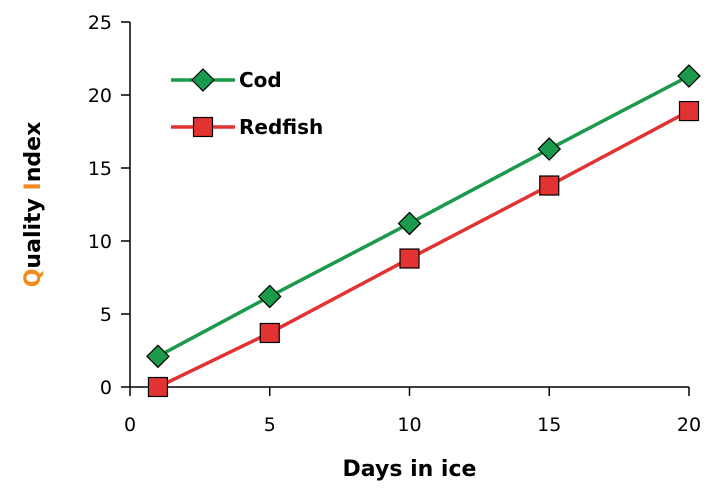 This screenshot has width=706, height=490. I want to click on x-tick-label: 0, so click(130, 425).